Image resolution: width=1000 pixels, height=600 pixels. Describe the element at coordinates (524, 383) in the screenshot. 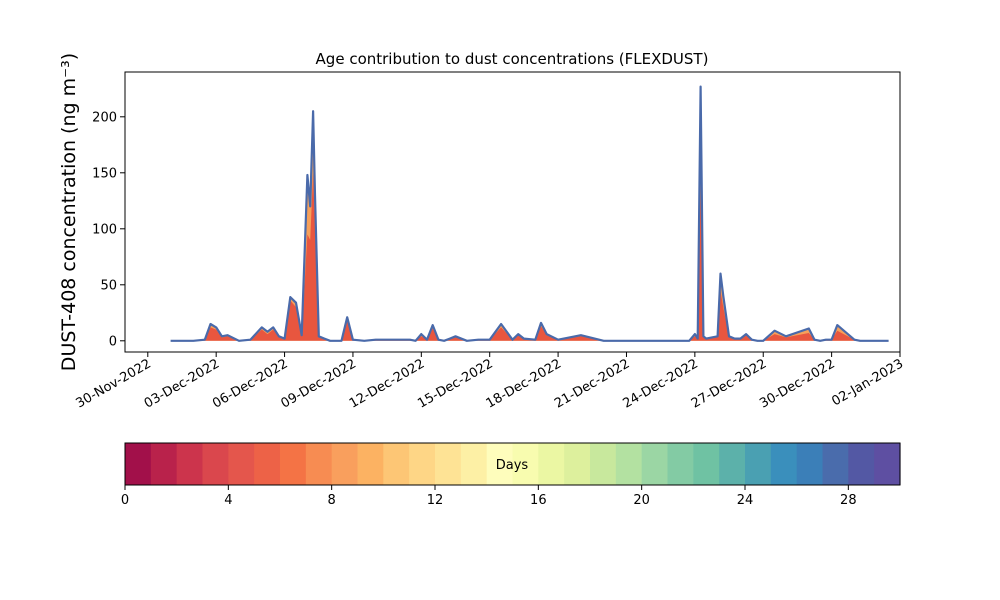

I see `x-tick-label: 18-Dec-2022` at that location.